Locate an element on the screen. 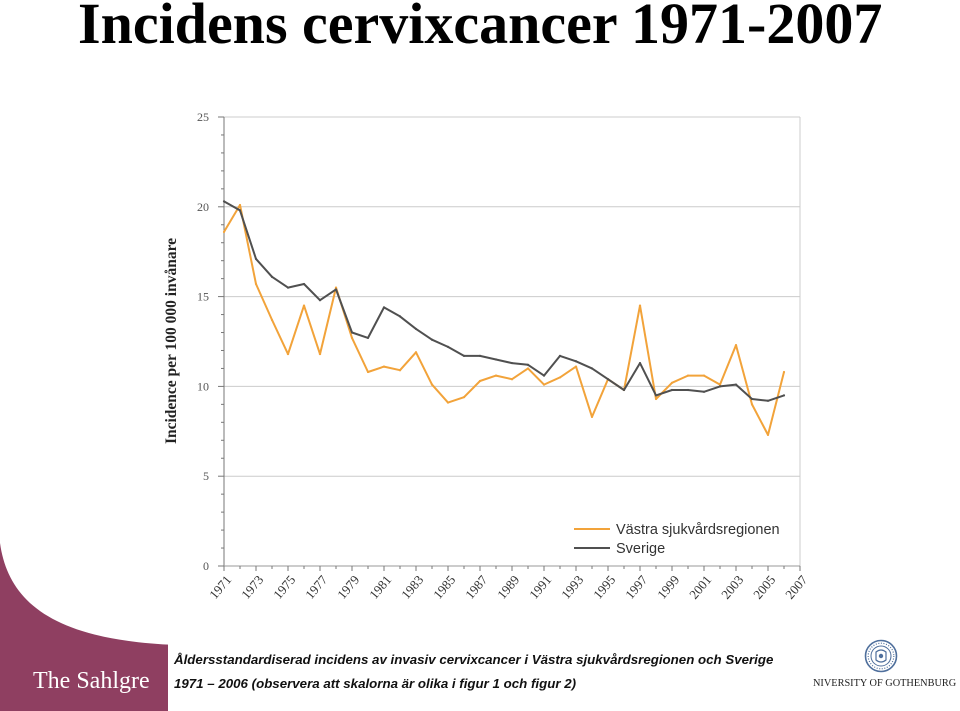 This screenshot has height=711, width=960. university-name: NIVERSITY OF GOTHENBURG is located at coordinates (885, 683).